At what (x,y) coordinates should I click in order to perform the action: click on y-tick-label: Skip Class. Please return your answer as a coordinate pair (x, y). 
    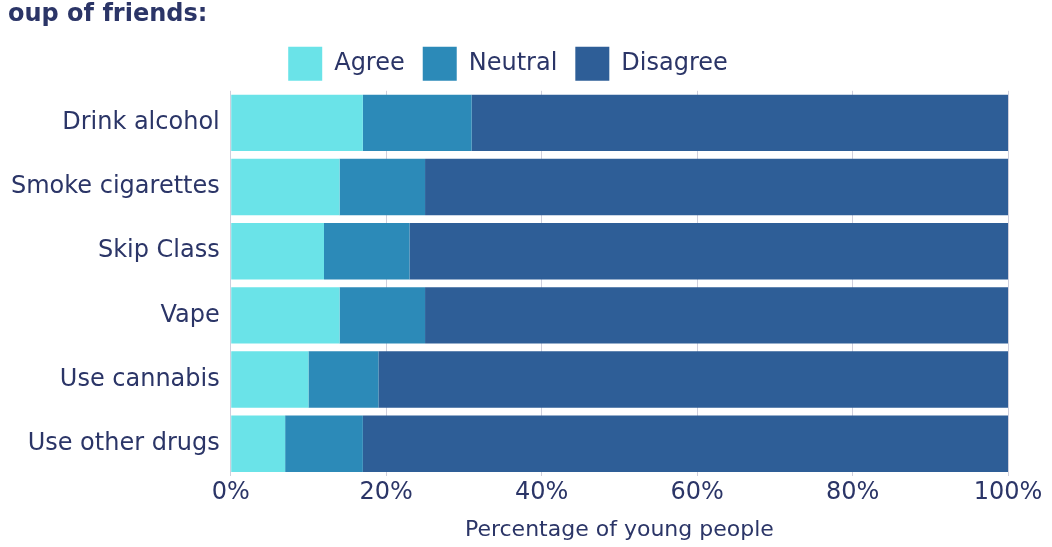
    Looking at the image, I should click on (158, 249).